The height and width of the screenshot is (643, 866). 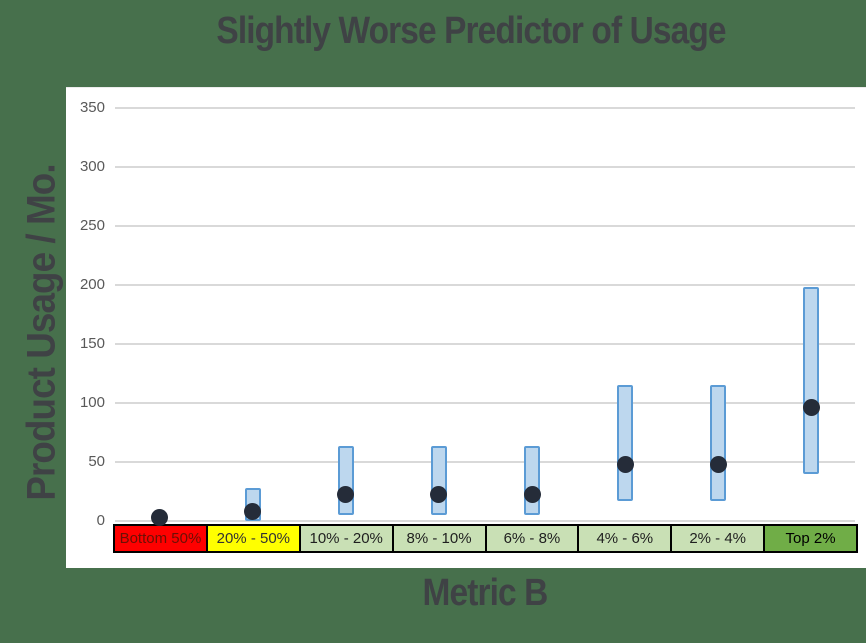 I want to click on x-axis-title: Metric B, so click(x=485, y=593).